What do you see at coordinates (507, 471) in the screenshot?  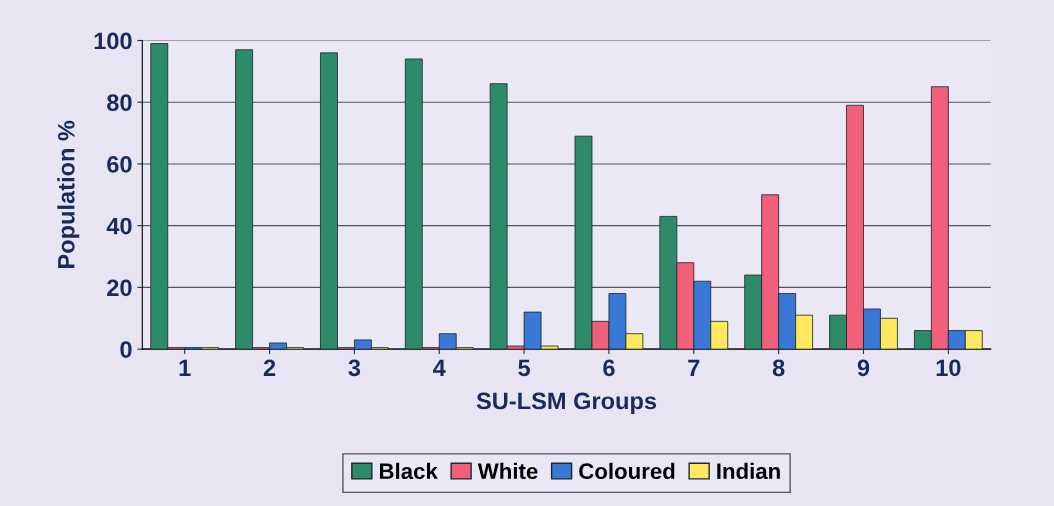 I see `legend-label: White` at bounding box center [507, 471].